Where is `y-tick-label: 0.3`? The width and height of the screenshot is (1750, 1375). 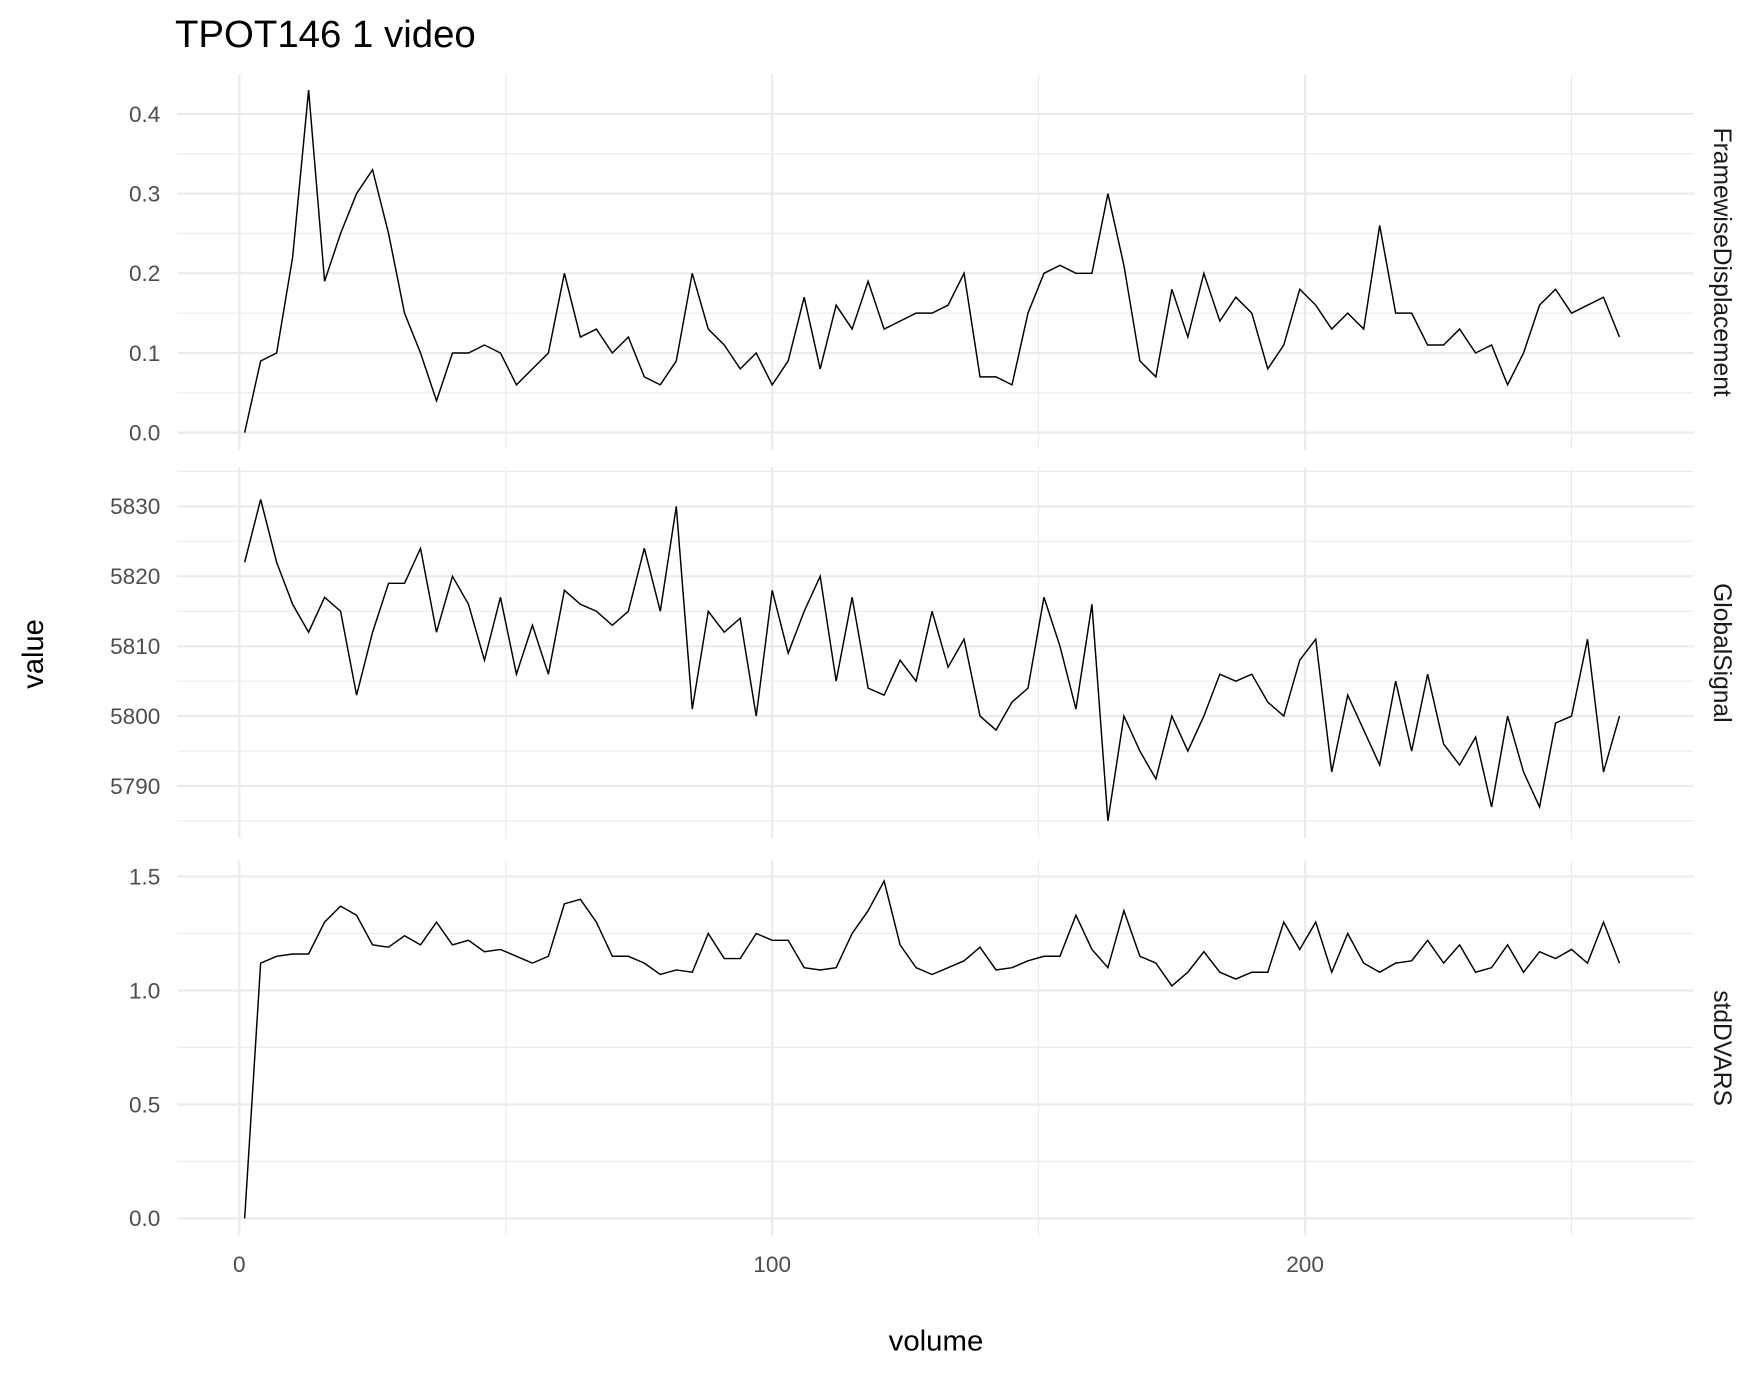 y-tick-label: 0.3 is located at coordinates (144, 194).